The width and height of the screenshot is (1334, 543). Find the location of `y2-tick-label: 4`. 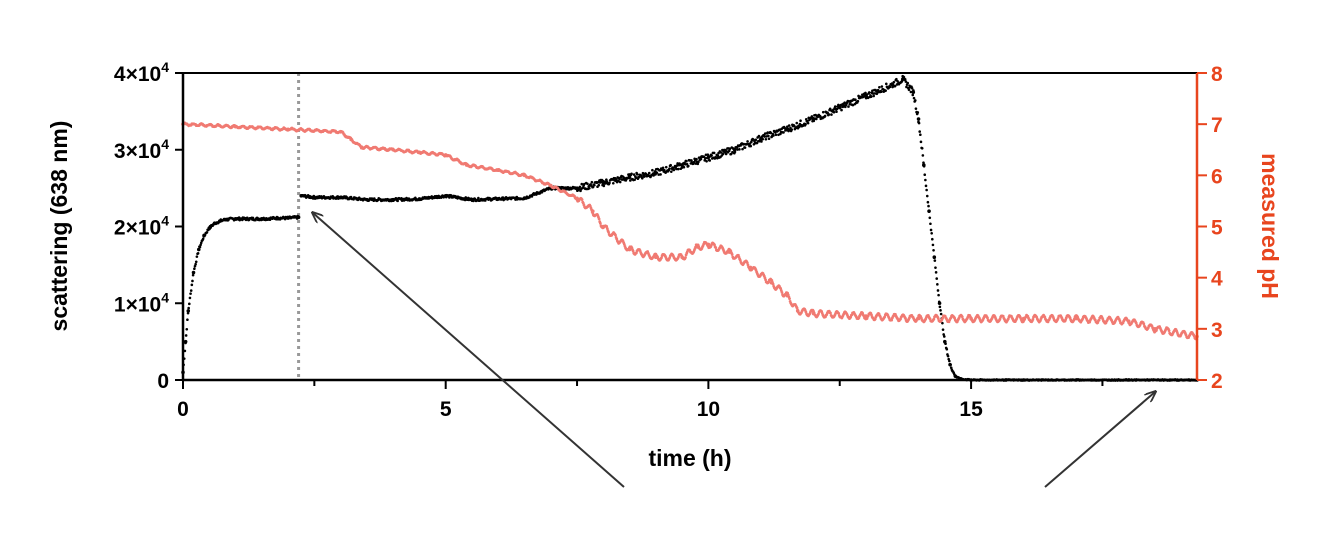

y2-tick-label: 4 is located at coordinates (1217, 279).